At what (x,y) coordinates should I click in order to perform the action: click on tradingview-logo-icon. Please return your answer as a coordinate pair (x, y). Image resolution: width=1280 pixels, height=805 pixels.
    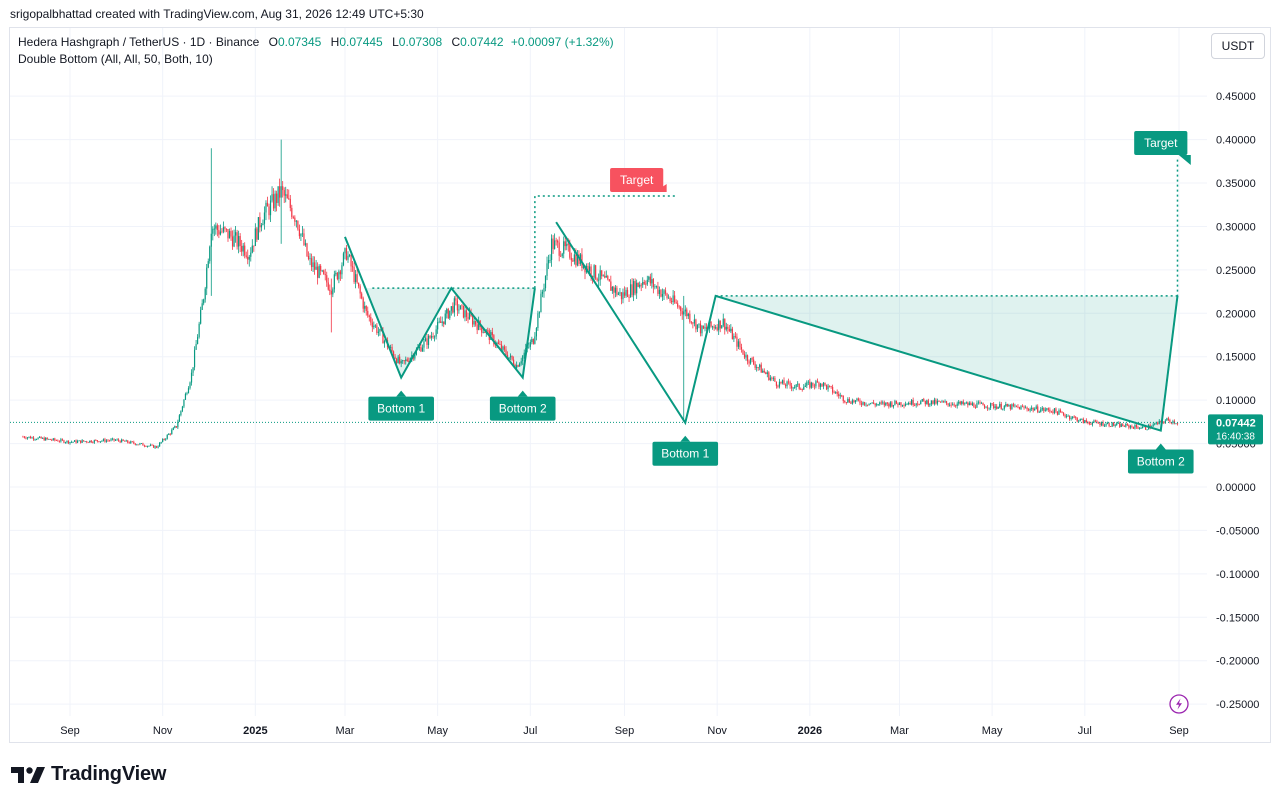
    Looking at the image, I should click on (28, 774).